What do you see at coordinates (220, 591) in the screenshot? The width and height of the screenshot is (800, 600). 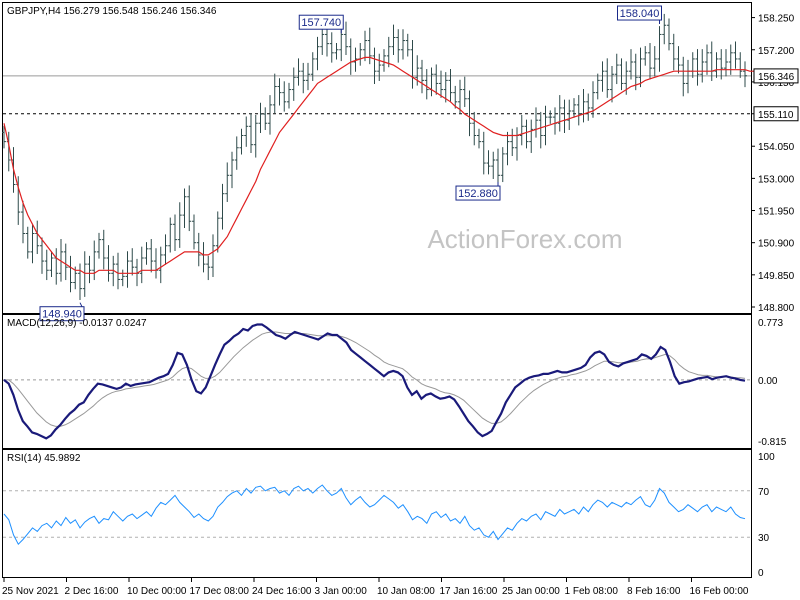 I see `x-tick-label: 17 Dec 08:00` at bounding box center [220, 591].